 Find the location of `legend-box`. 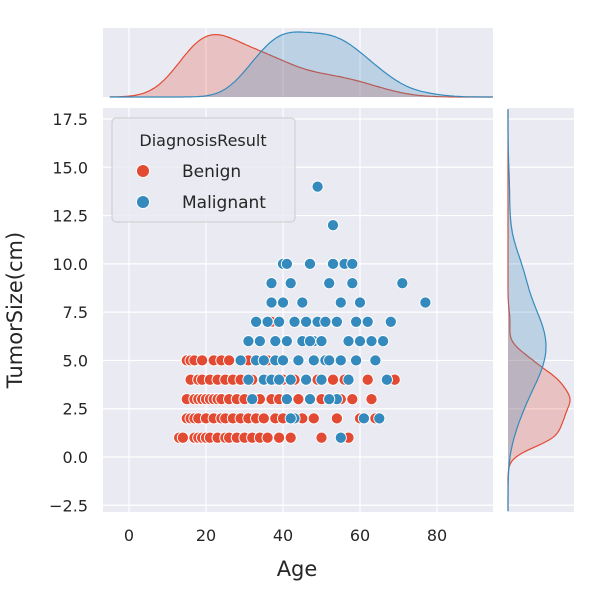

legend-box is located at coordinates (203, 170).